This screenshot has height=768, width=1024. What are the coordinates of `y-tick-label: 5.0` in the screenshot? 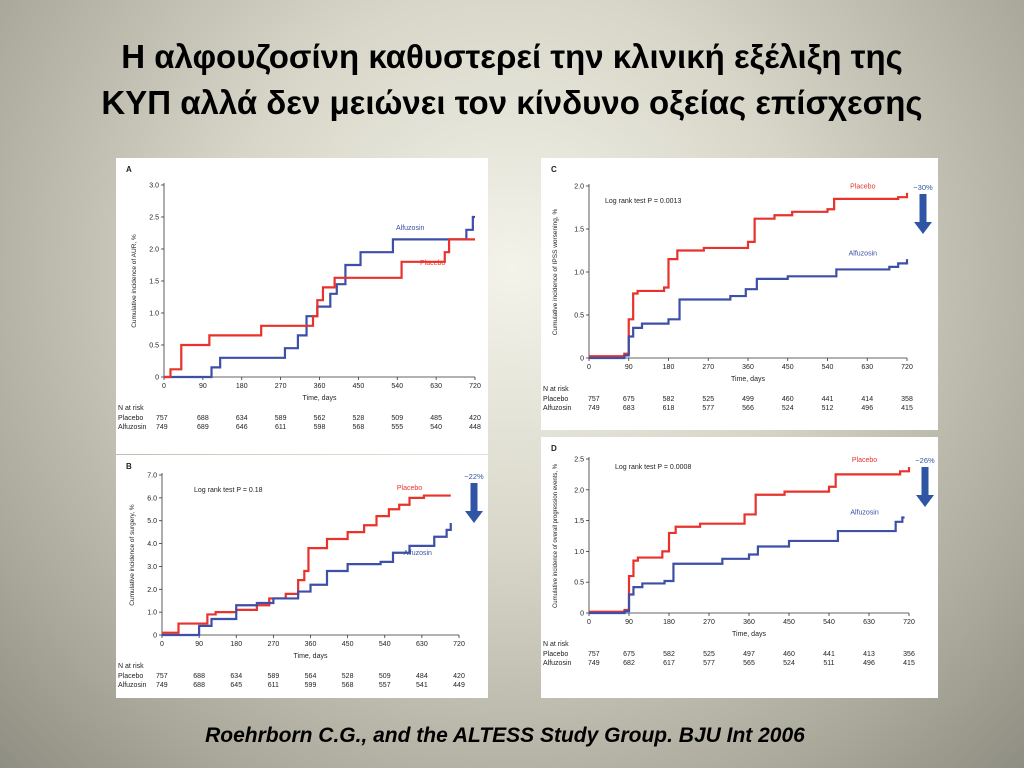 It's located at (152, 521).